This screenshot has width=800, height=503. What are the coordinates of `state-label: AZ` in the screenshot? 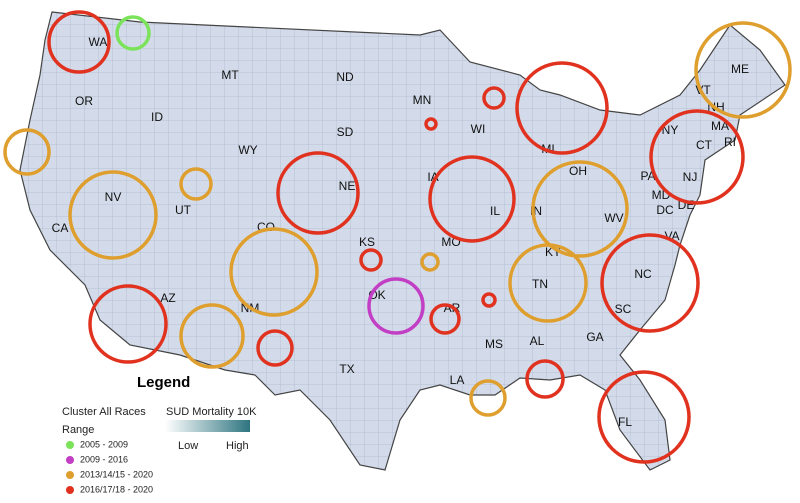 It's located at (167, 298).